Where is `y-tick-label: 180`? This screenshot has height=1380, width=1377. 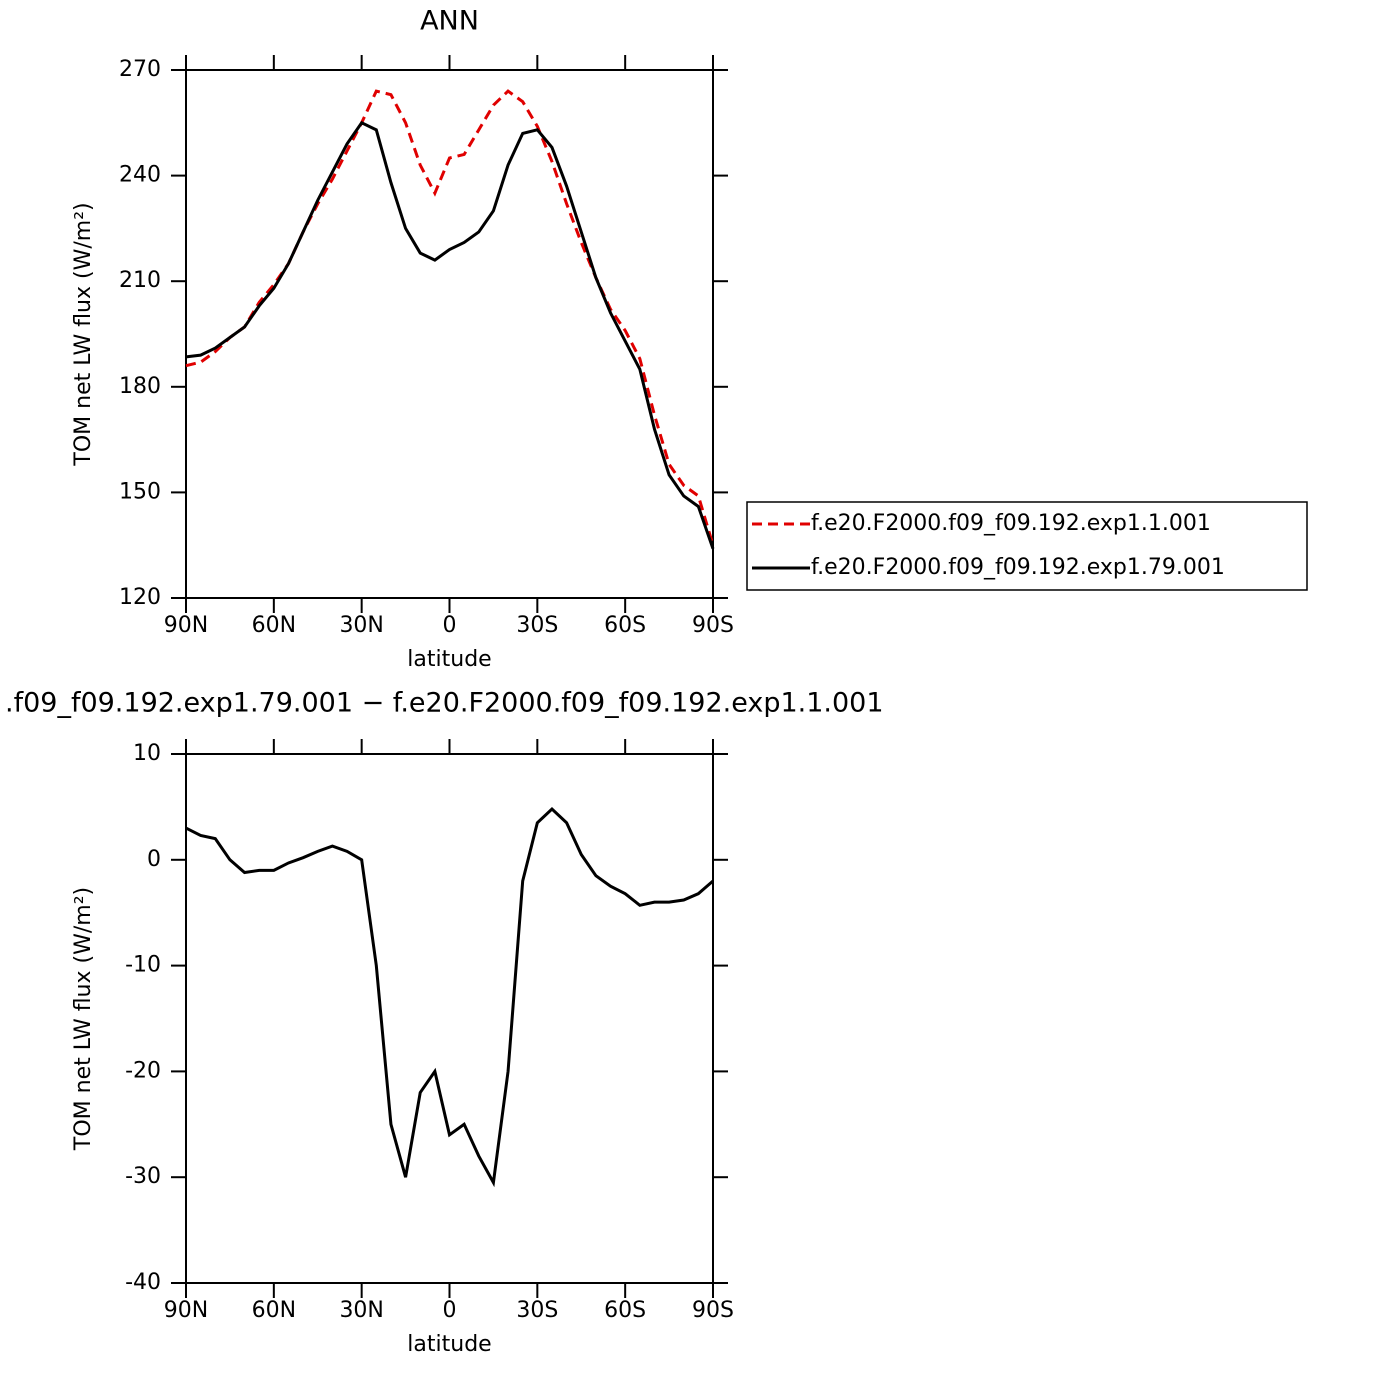 y-tick-label: 180 is located at coordinates (140, 386).